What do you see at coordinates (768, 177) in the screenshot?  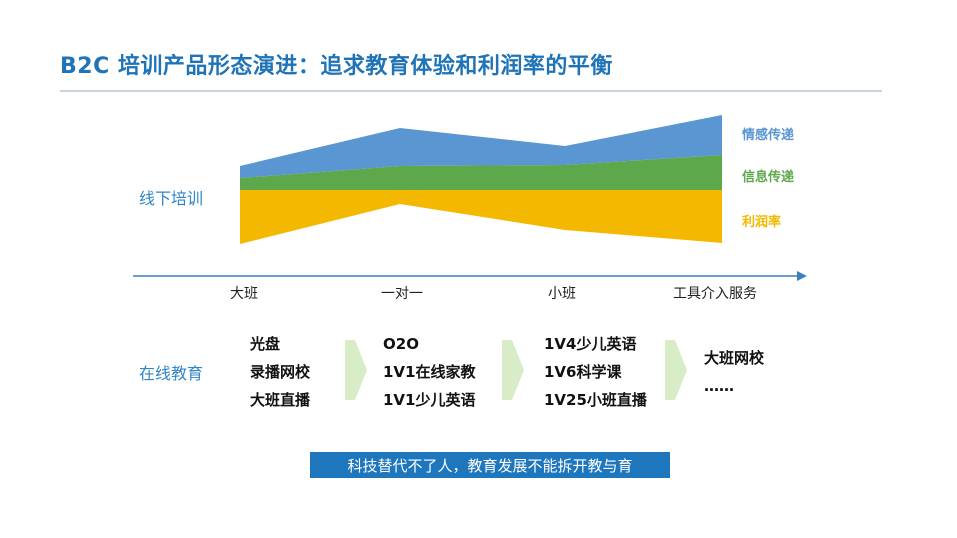 I see `legend-info: 信息传递` at bounding box center [768, 177].